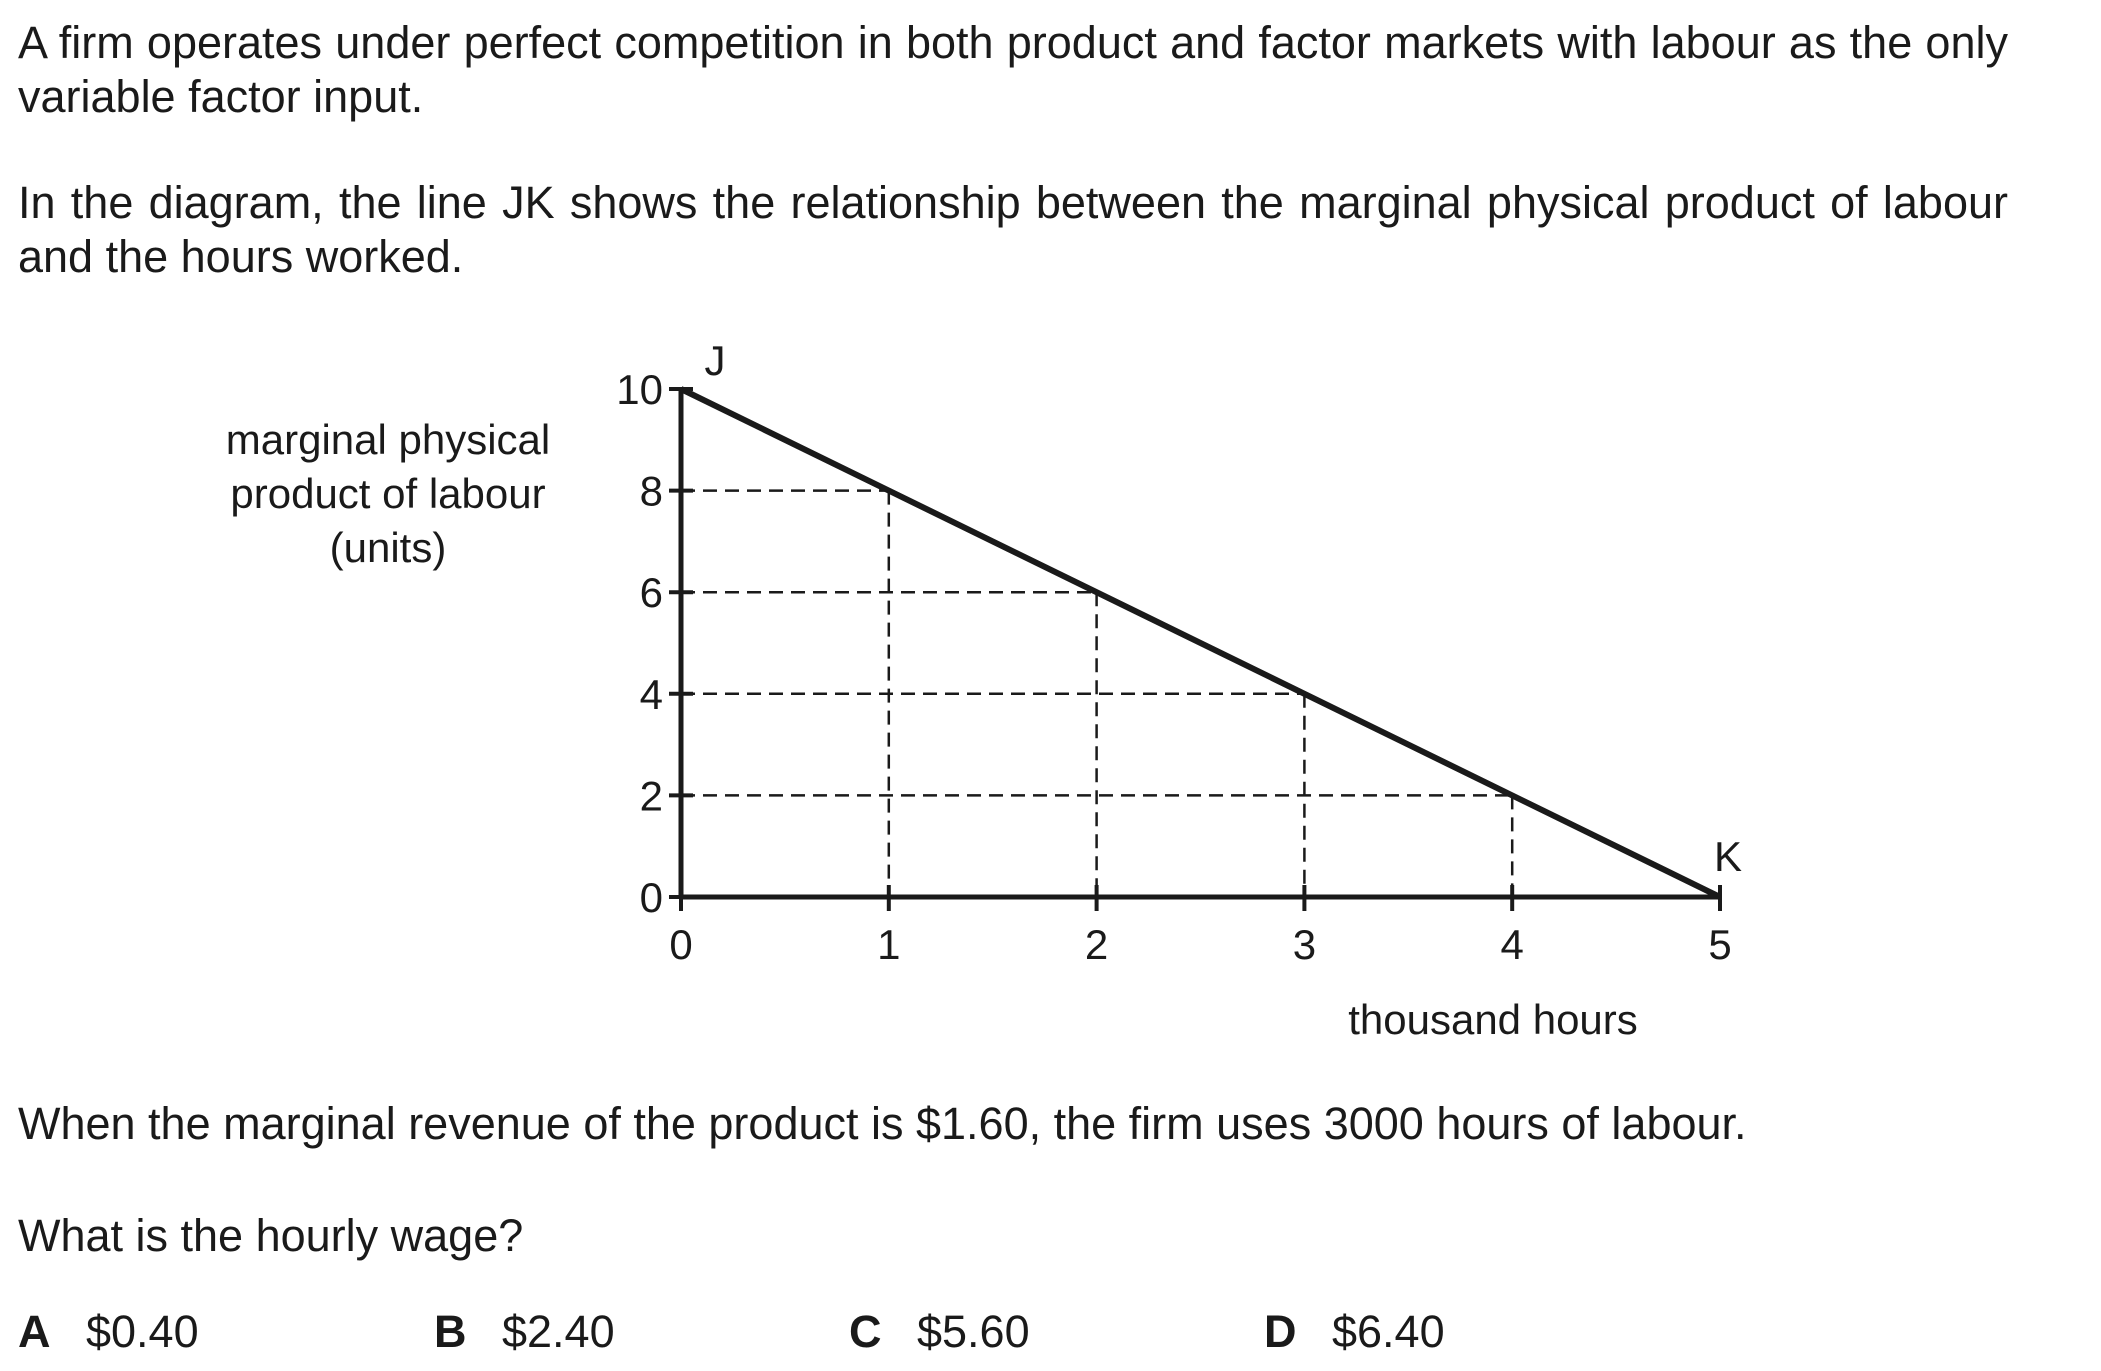  Describe the element at coordinates (715, 360) in the screenshot. I see `point-label-j: J` at that location.